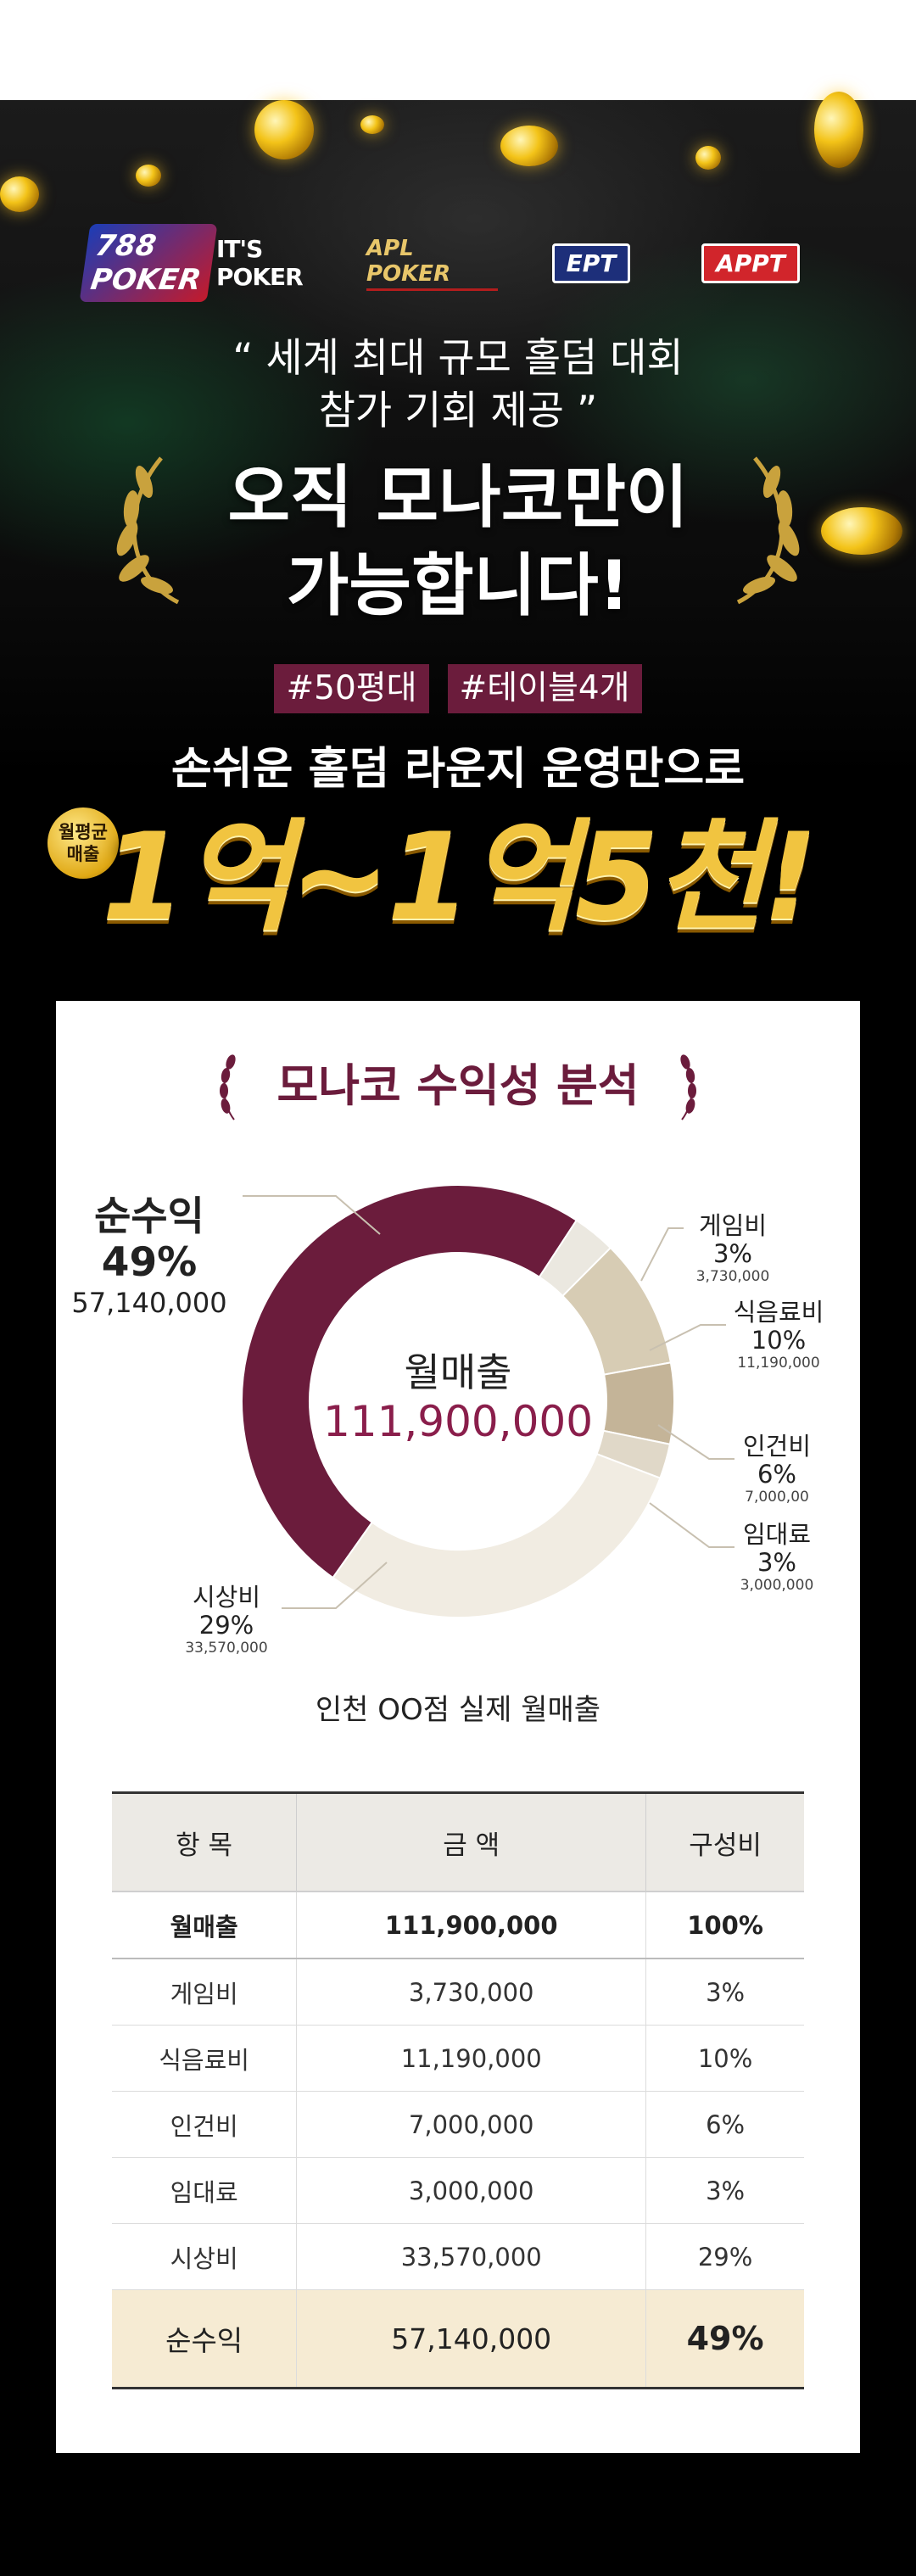 The width and height of the screenshot is (916, 2576). I want to click on quote-line: “ 세계 최대 규모 홀덤 대회, so click(458, 358).